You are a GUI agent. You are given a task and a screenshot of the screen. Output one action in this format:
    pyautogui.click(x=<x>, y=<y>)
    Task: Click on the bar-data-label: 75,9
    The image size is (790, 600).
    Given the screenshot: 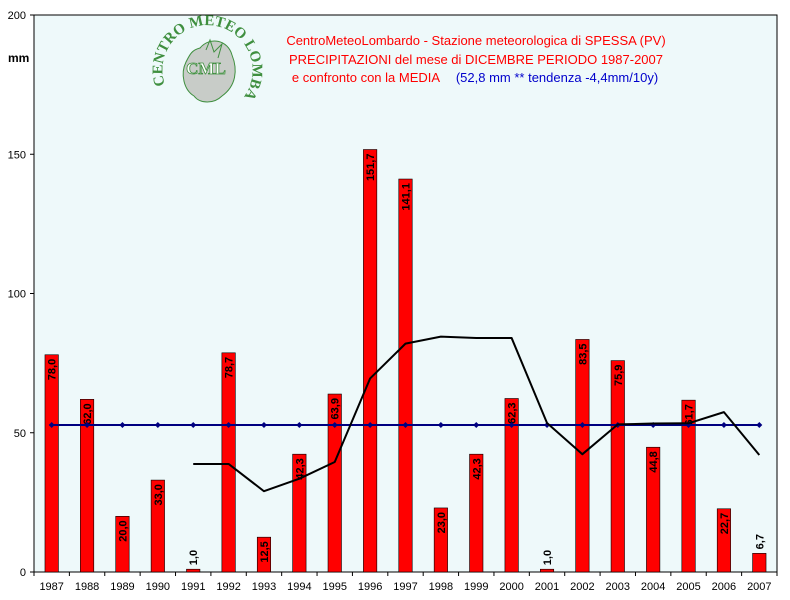 What is the action you would take?
    pyautogui.click(x=619, y=375)
    